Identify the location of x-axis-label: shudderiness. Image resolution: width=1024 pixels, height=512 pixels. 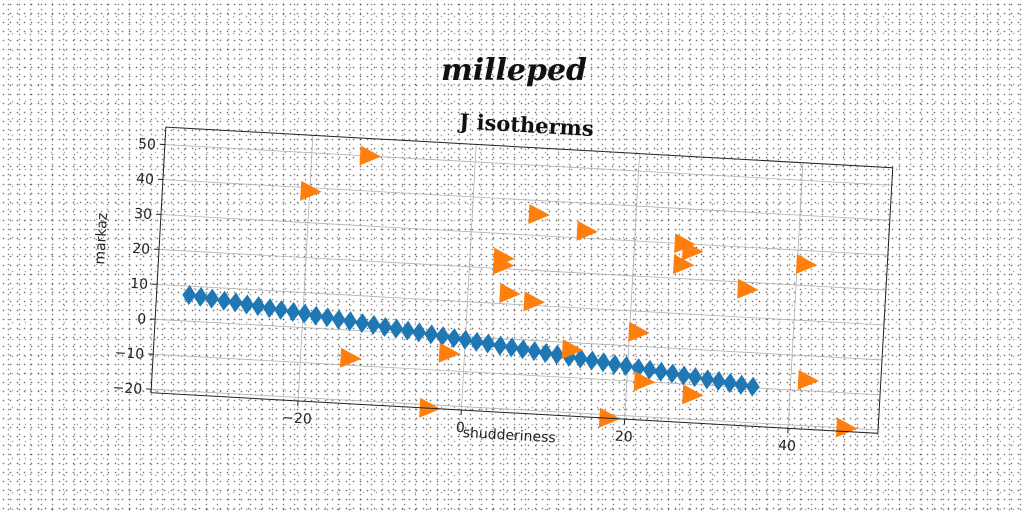
(509, 435).